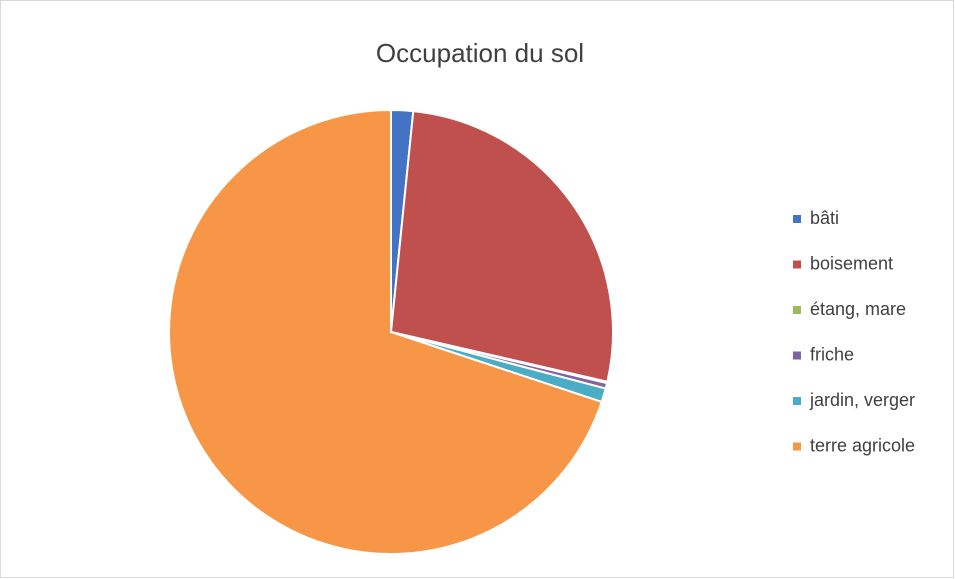  I want to click on chart-title: Occupation du sol, so click(480, 53).